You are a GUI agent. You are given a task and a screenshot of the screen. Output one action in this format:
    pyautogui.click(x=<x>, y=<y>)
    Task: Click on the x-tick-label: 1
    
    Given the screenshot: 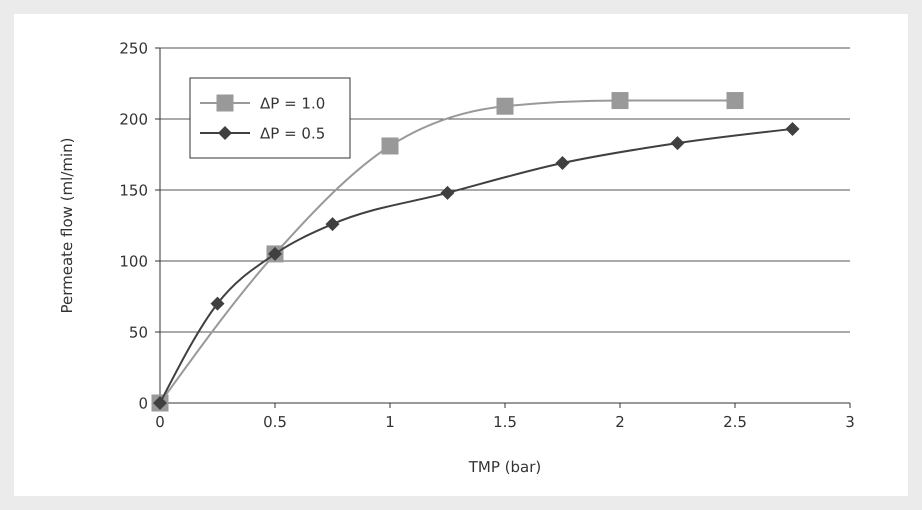 What is the action you would take?
    pyautogui.click(x=390, y=422)
    